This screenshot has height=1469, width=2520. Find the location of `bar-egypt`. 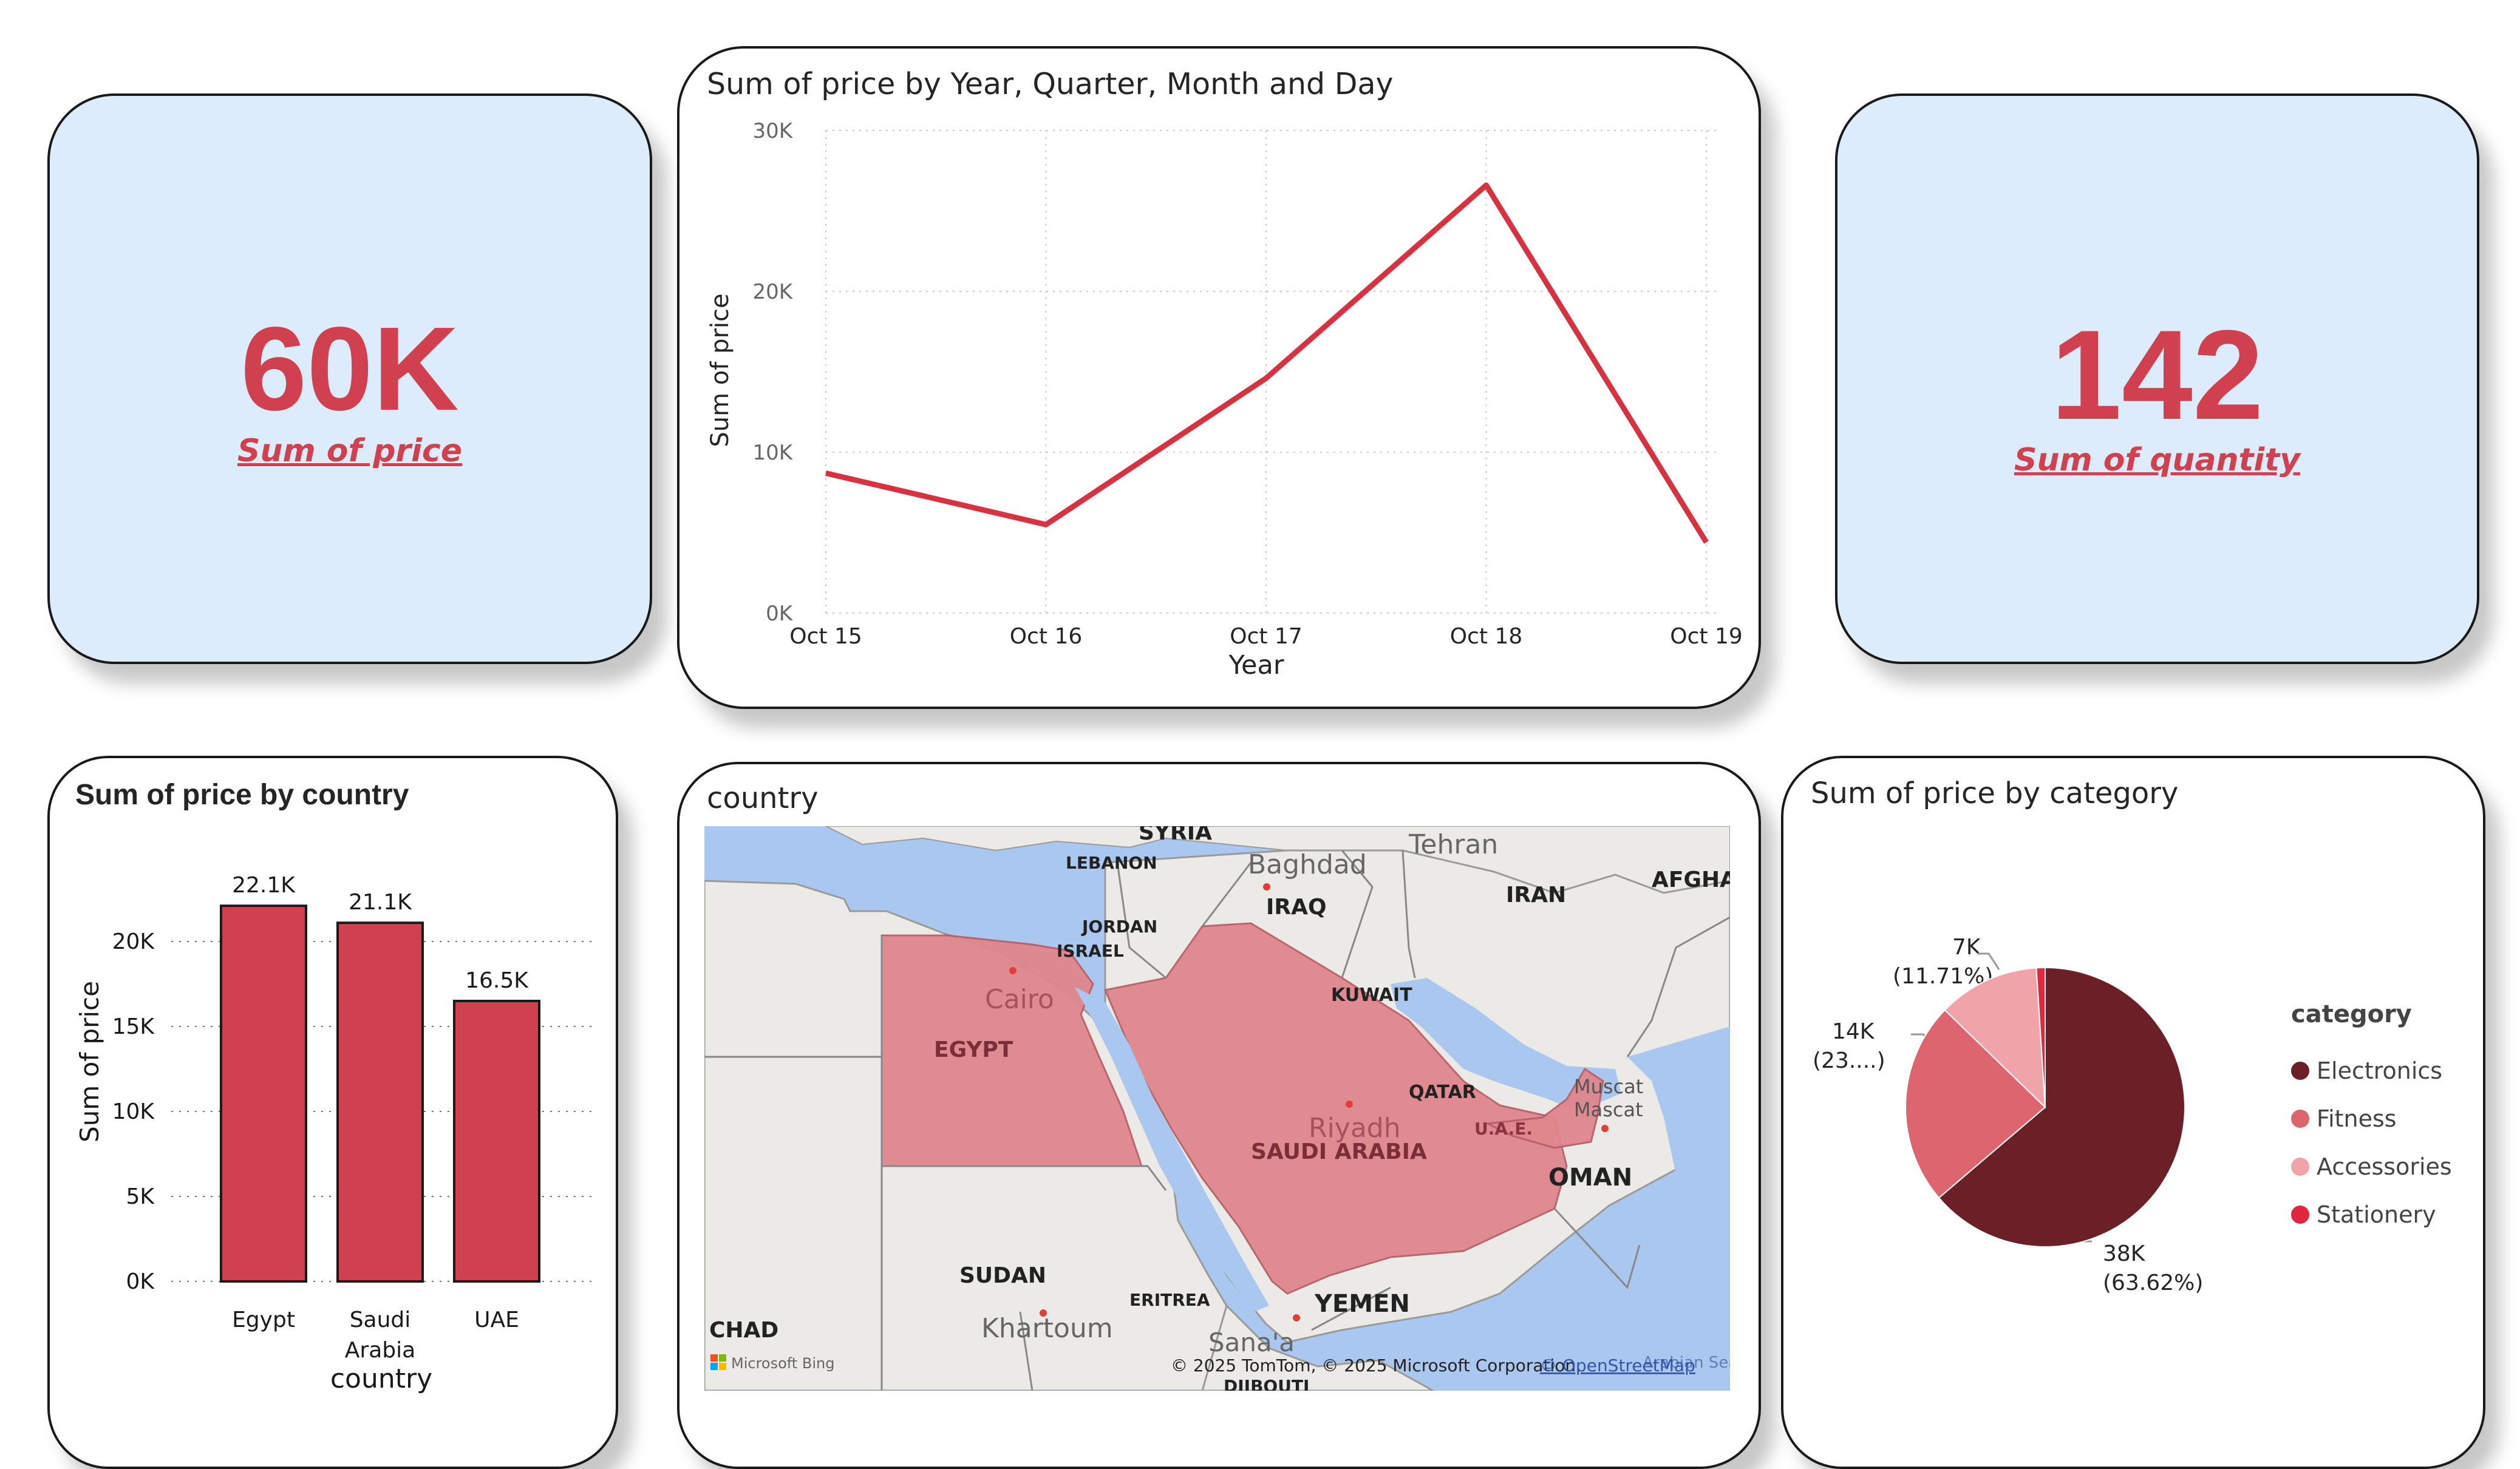

bar-egypt is located at coordinates (263, 1093).